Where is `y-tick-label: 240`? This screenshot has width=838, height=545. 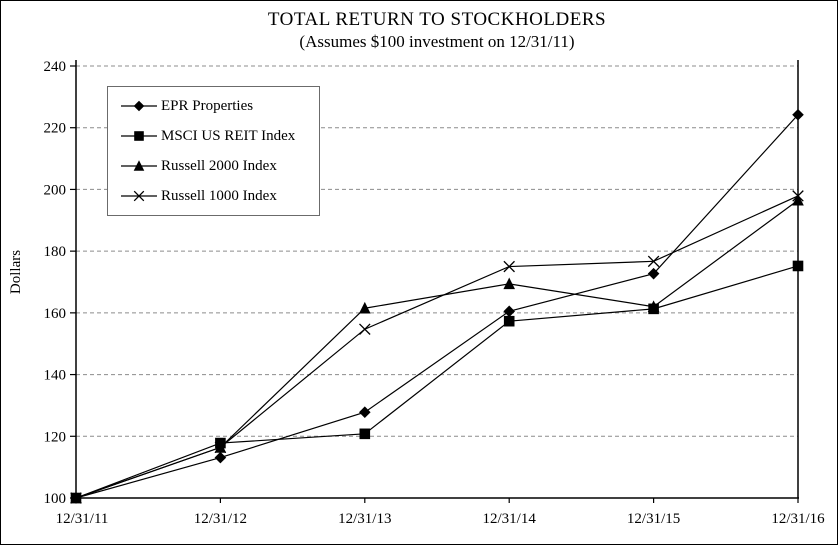
y-tick-label: 240 is located at coordinates (55, 67).